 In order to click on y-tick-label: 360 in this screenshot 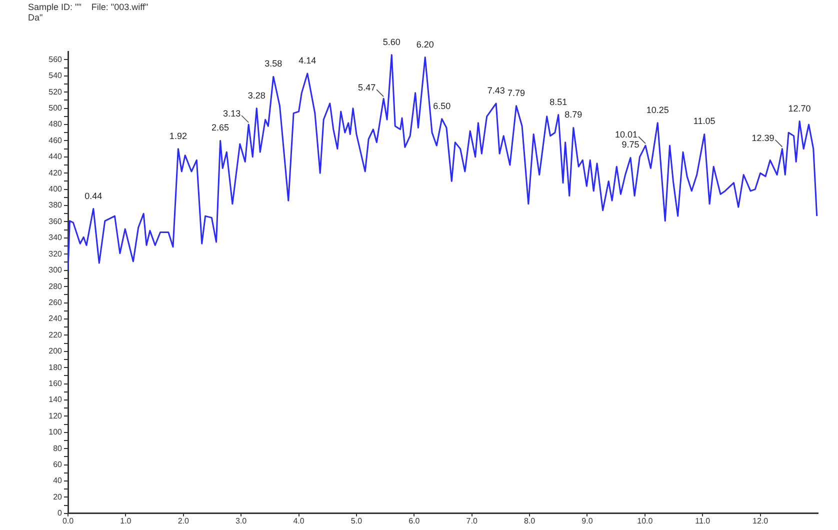, I will do `click(55, 221)`.